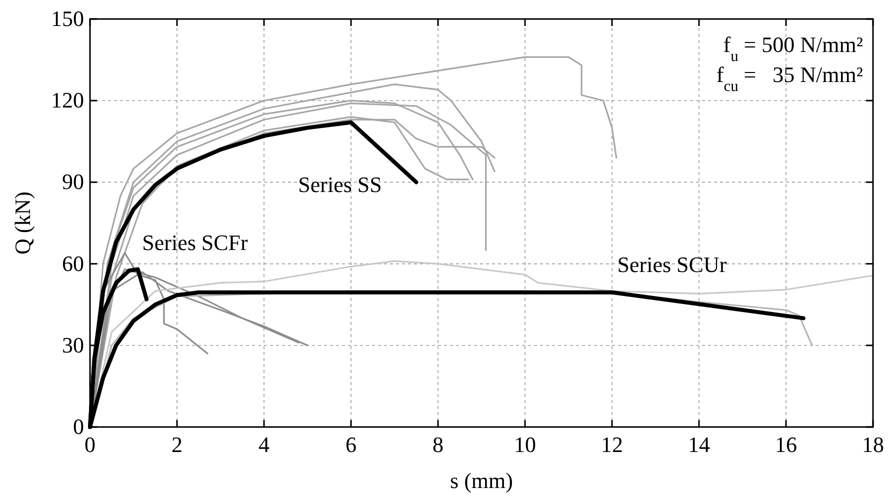 This screenshot has height=502, width=896. Describe the element at coordinates (78, 426) in the screenshot. I see `y-tick-label: 0` at that location.